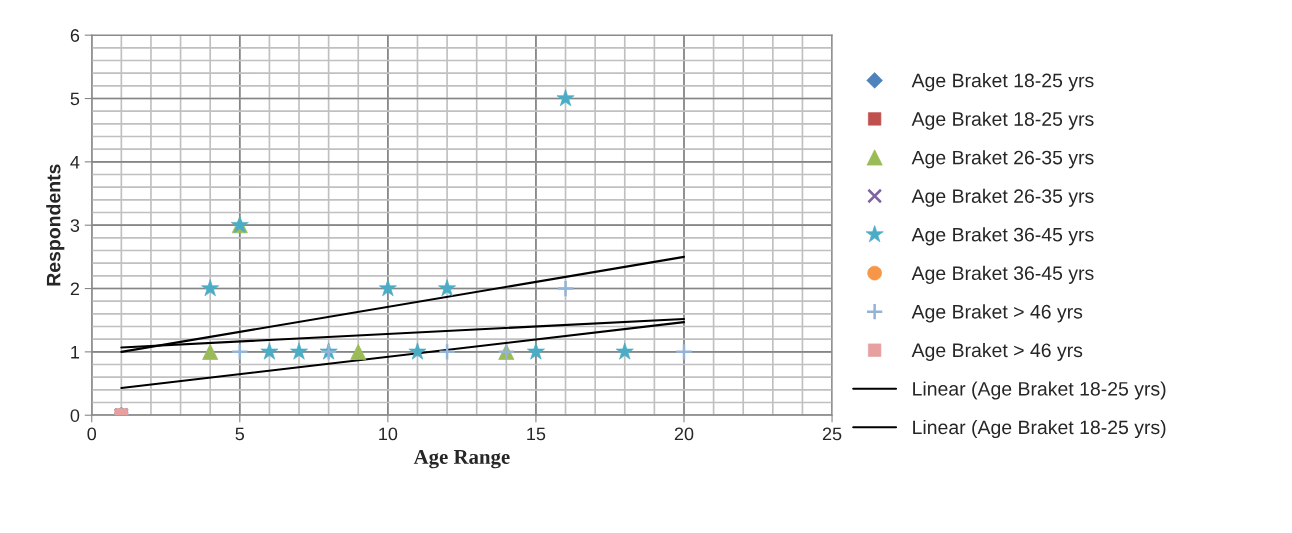 The width and height of the screenshot is (1292, 533). I want to click on y-axis-title: Respondents, so click(55, 225).